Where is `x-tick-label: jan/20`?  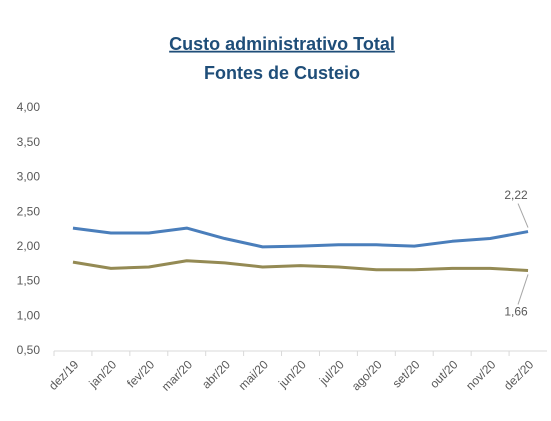
x-tick-label: jan/20 is located at coordinates (103, 374).